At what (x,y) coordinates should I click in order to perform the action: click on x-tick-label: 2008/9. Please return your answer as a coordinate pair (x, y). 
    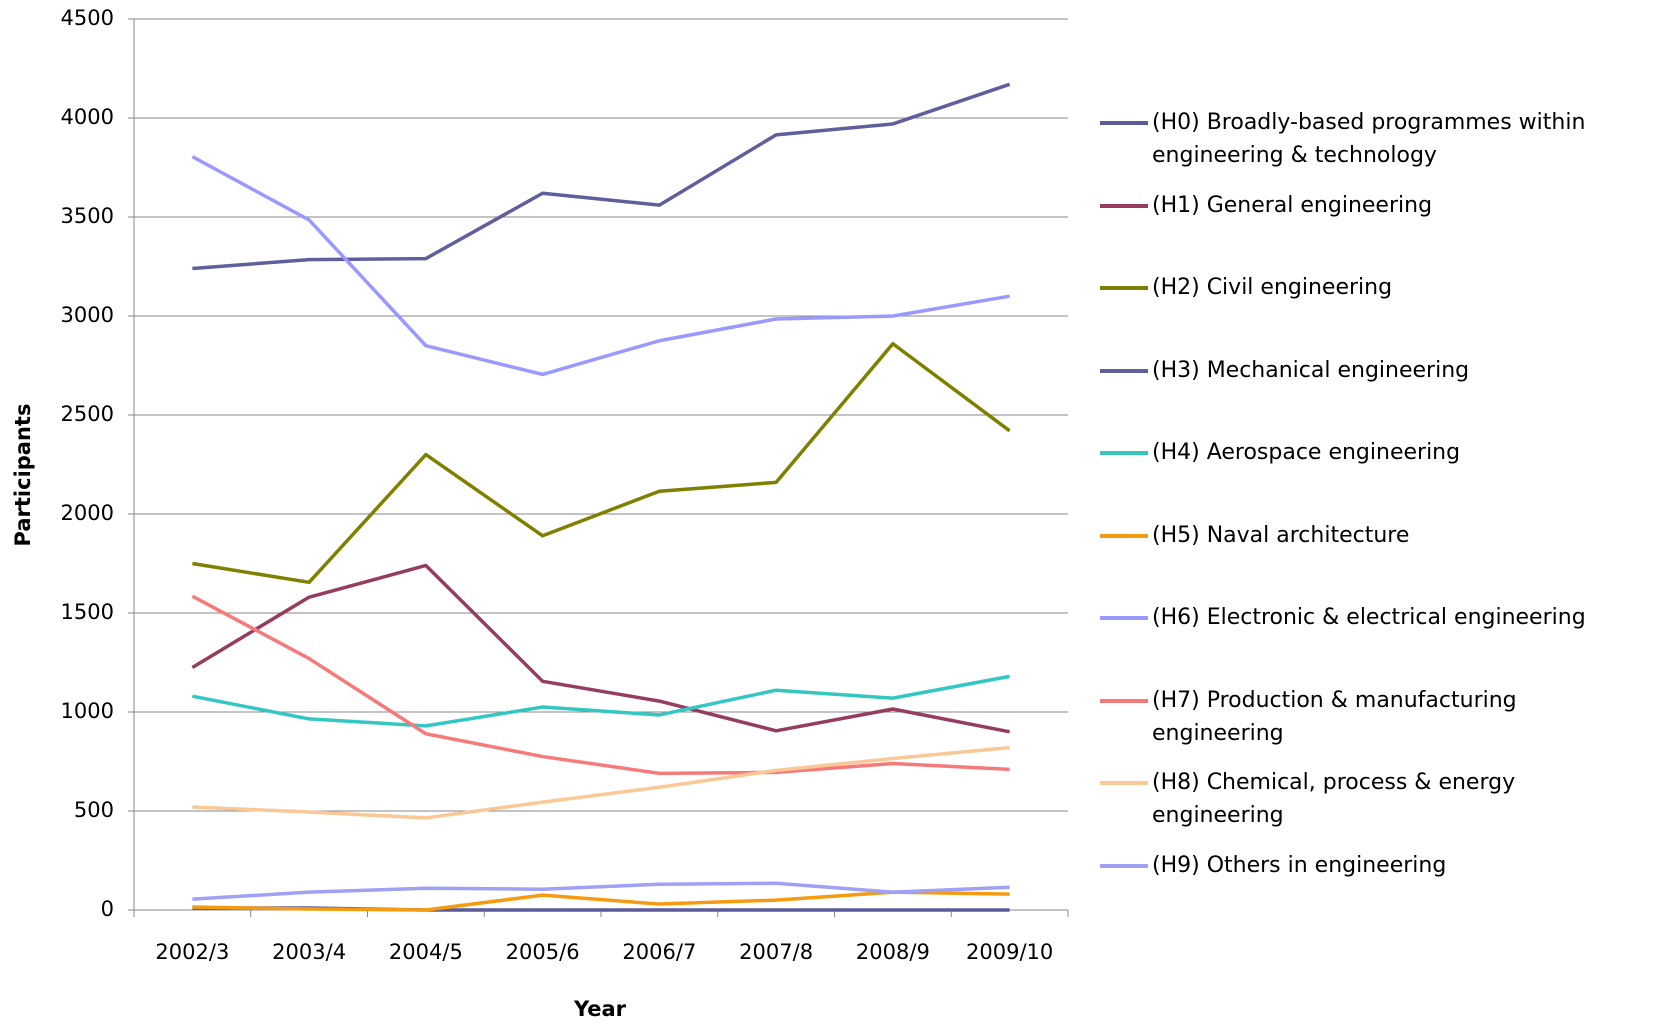
    Looking at the image, I should click on (893, 952).